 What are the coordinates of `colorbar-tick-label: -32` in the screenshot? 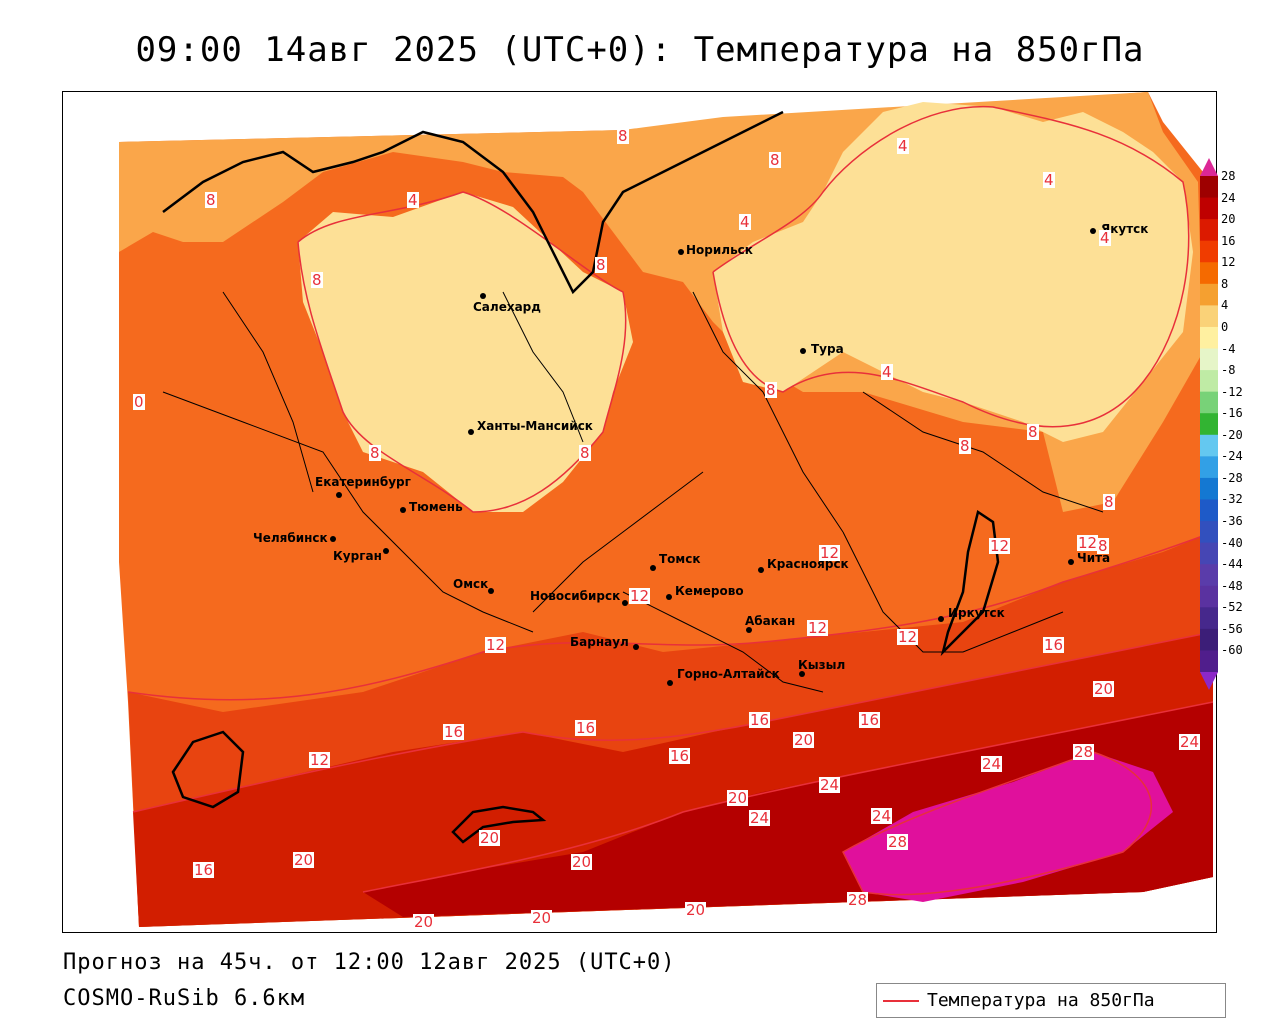 It's located at (1232, 499).